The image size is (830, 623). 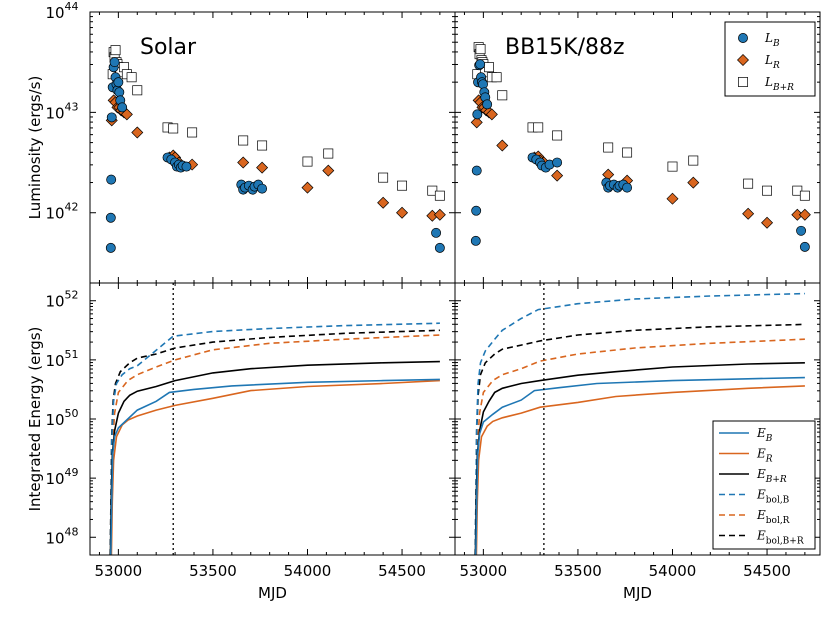 What do you see at coordinates (61, 11) in the screenshot?
I see `y-tick-label: 1044` at bounding box center [61, 11].